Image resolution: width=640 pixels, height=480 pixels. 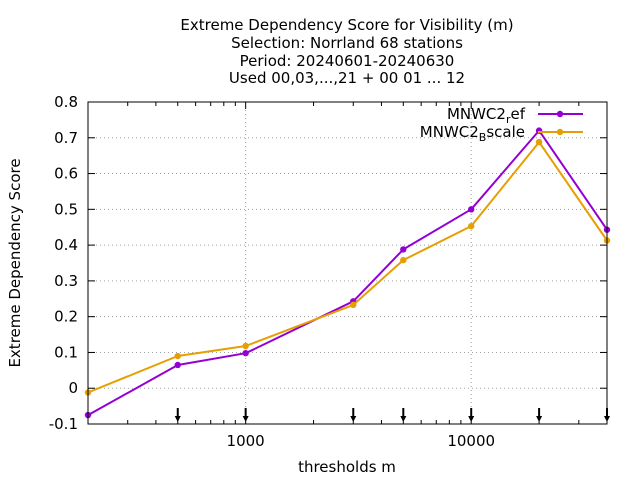 I want to click on y-tick-label: 0.4, so click(x=66, y=245).